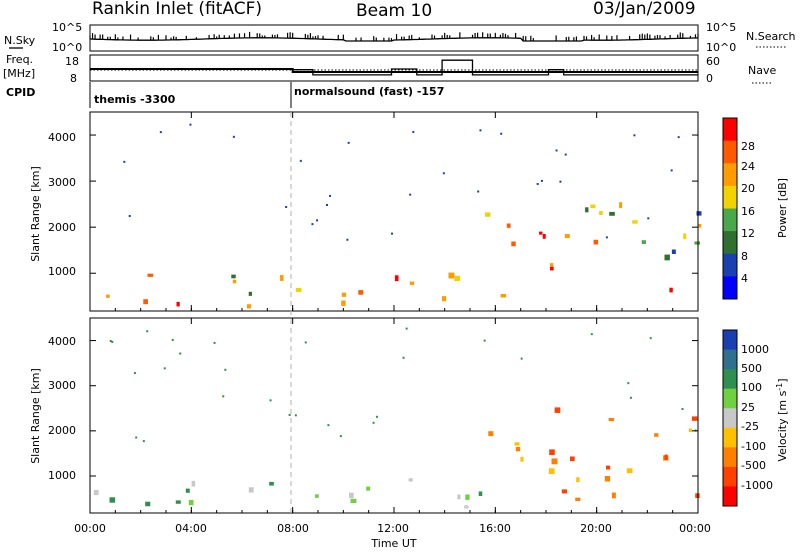 This screenshot has width=800, height=554. Describe the element at coordinates (748, 188) in the screenshot. I see `power-cbar-tick-20: 20` at that location.